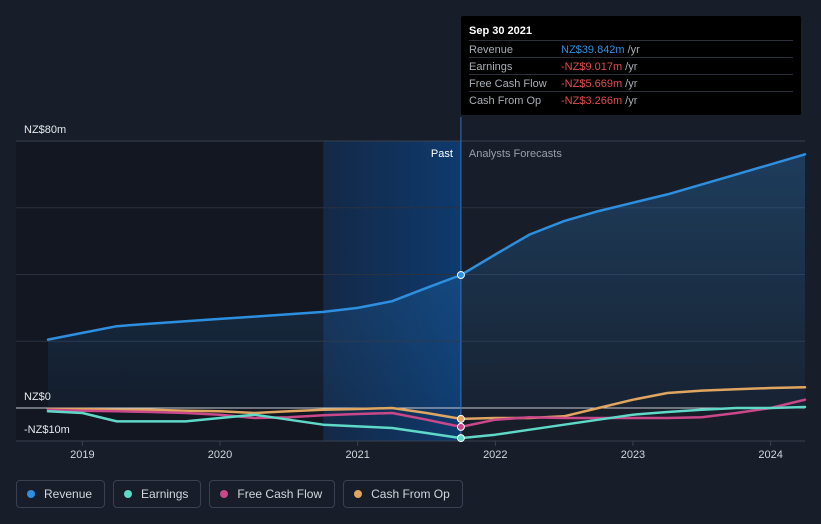 Image resolution: width=821 pixels, height=524 pixels. Describe the element at coordinates (592, 84) in the screenshot. I see `tooltip-value-number: -NZ$5.669m` at that location.